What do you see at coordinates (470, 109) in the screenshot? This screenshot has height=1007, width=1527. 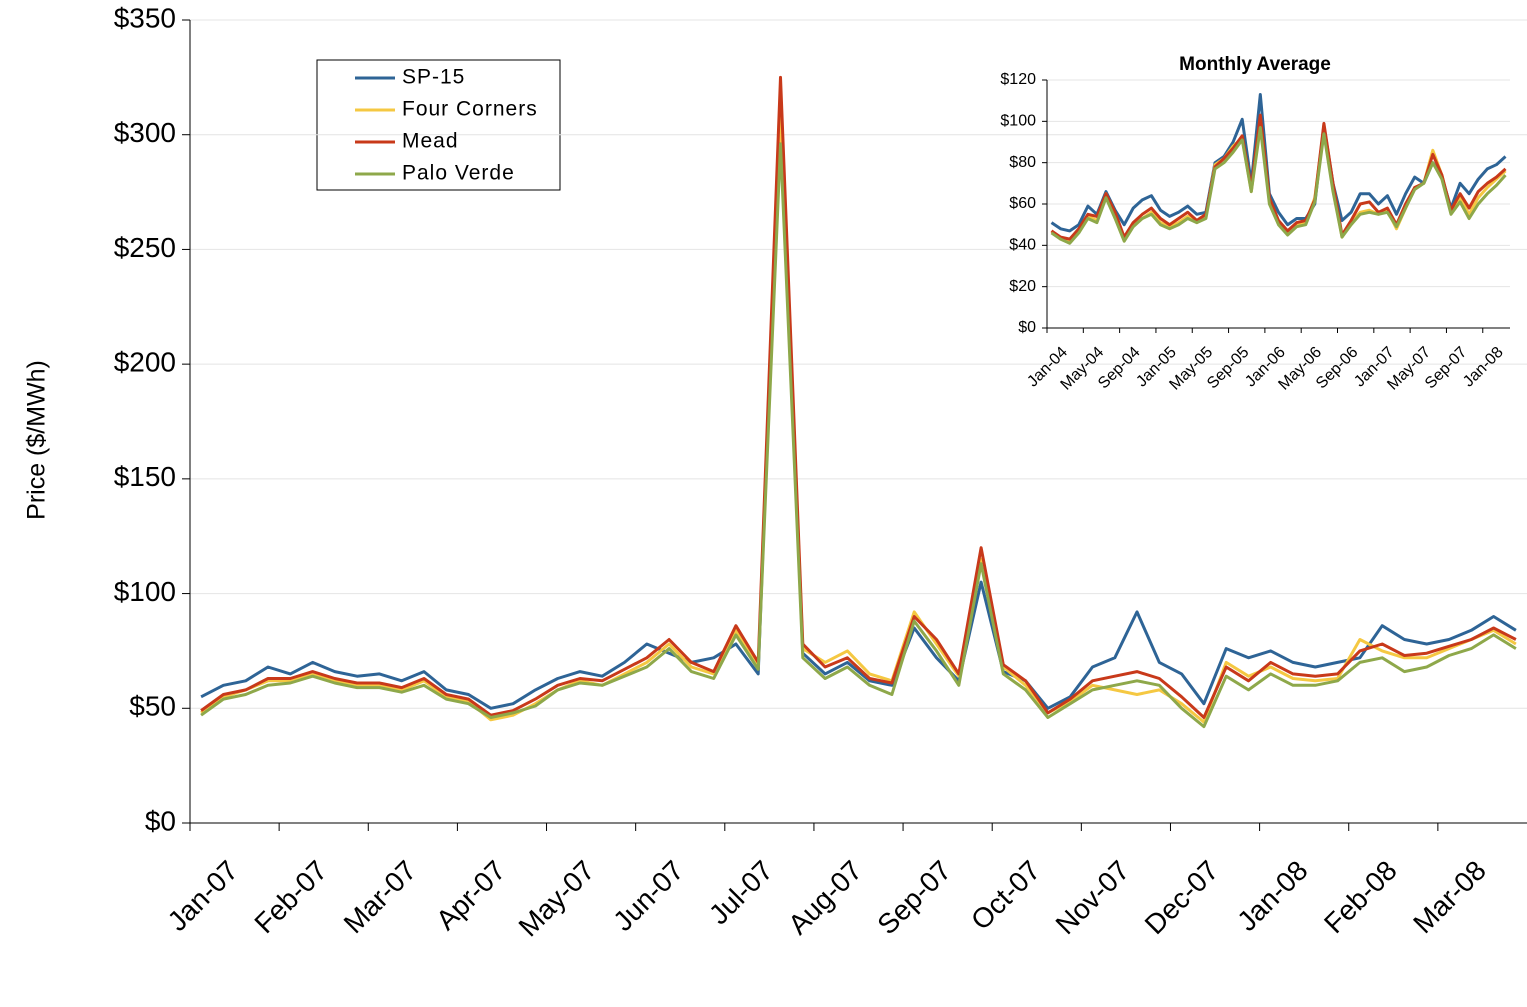 I see `legend-label: Four Corners` at bounding box center [470, 109].